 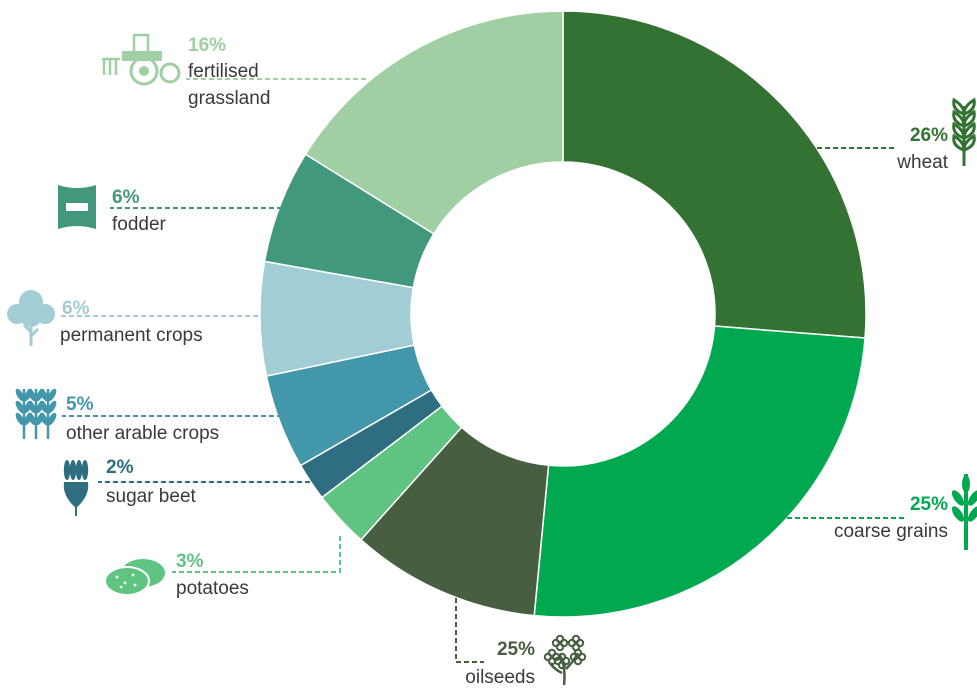 What do you see at coordinates (229, 98) in the screenshot?
I see `category-label-grass: grassland` at bounding box center [229, 98].